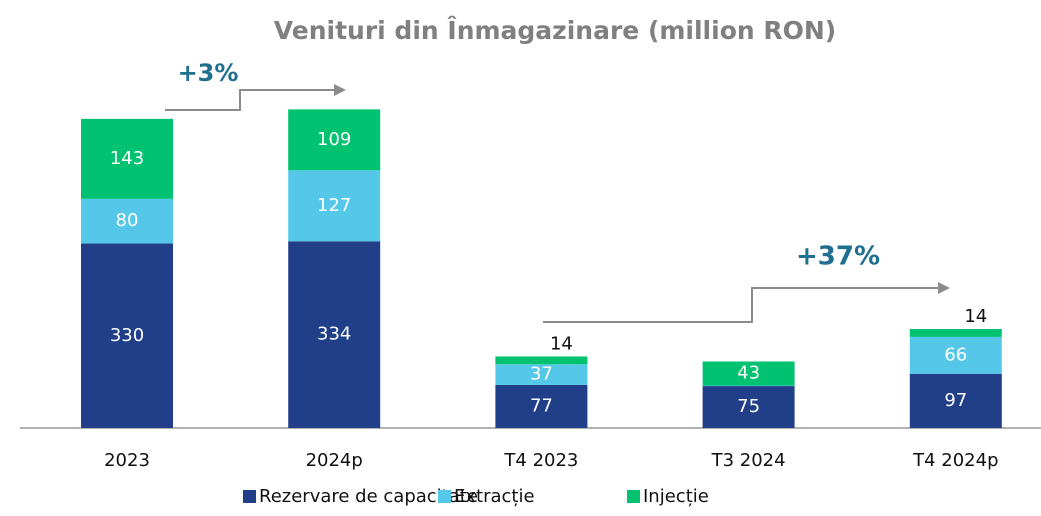 This screenshot has width=1041, height=516. I want to click on data-label: 127, so click(334, 205).